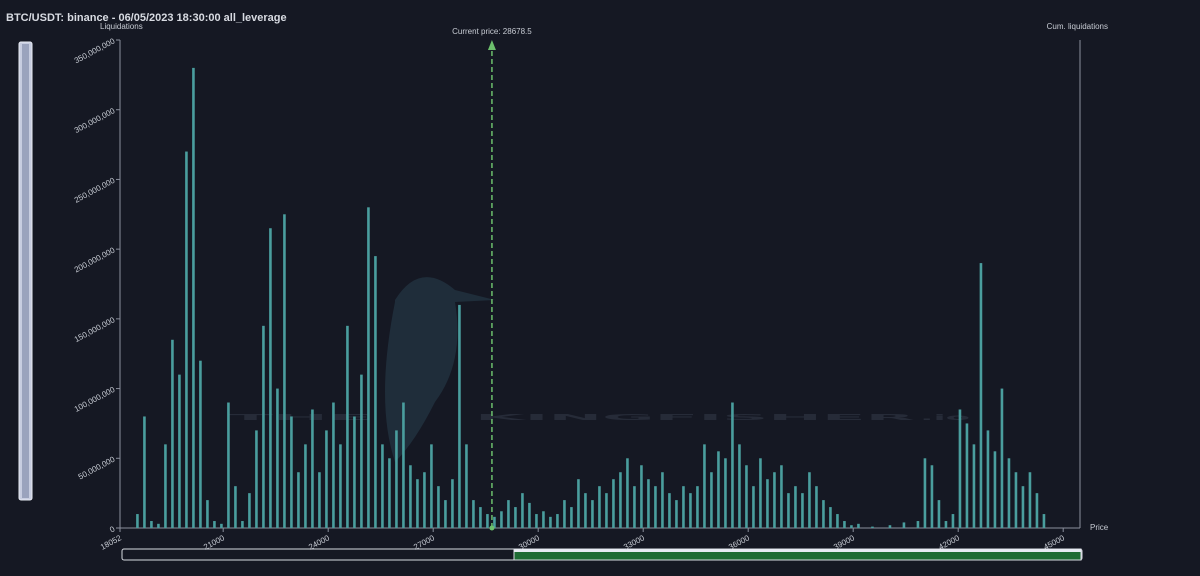 This screenshot has height=576, width=1200. What do you see at coordinates (1077, 26) in the screenshot?
I see `y2-axis-label: Cum. liquidations` at bounding box center [1077, 26].